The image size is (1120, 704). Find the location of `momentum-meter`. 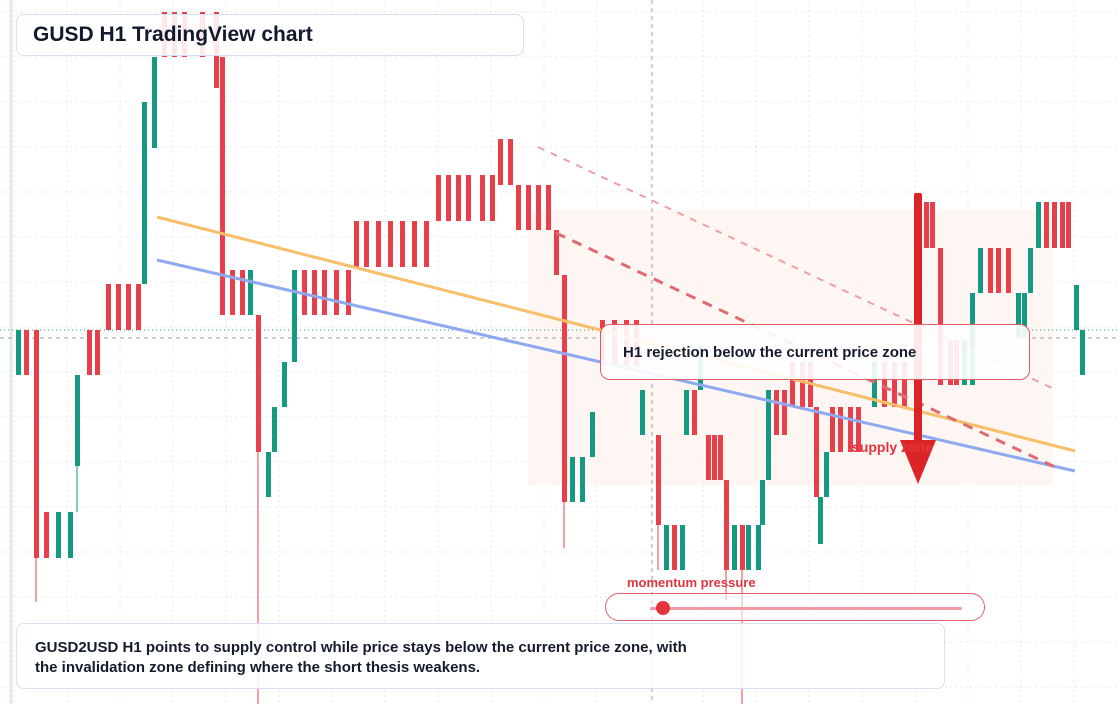

momentum-meter is located at coordinates (795, 607).